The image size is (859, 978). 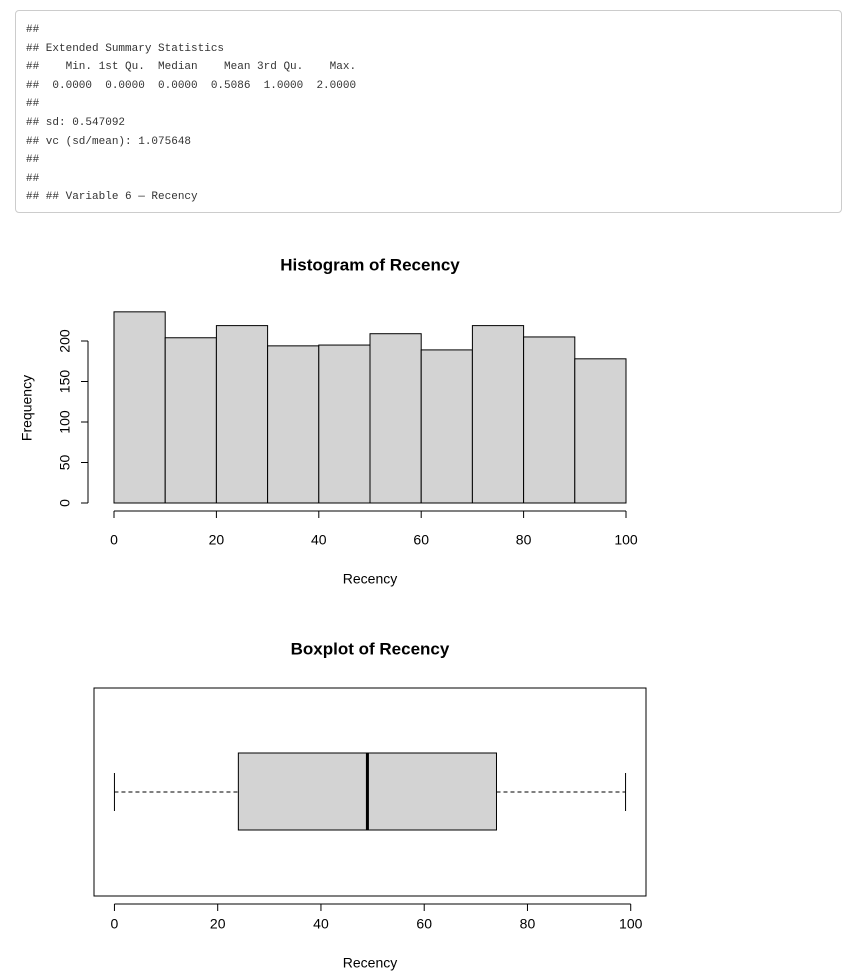 What do you see at coordinates (112, 197) in the screenshot?
I see `console-line: ## ## Variable 6 — Recency` at bounding box center [112, 197].